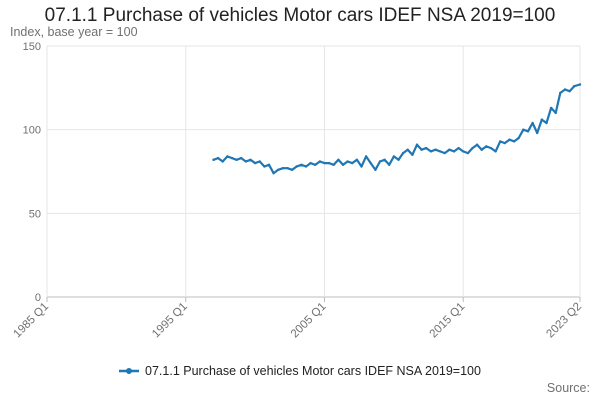 Image resolution: width=600 pixels, height=400 pixels. What do you see at coordinates (32, 131) in the screenshot?
I see `y-tick-label: 100` at bounding box center [32, 131].